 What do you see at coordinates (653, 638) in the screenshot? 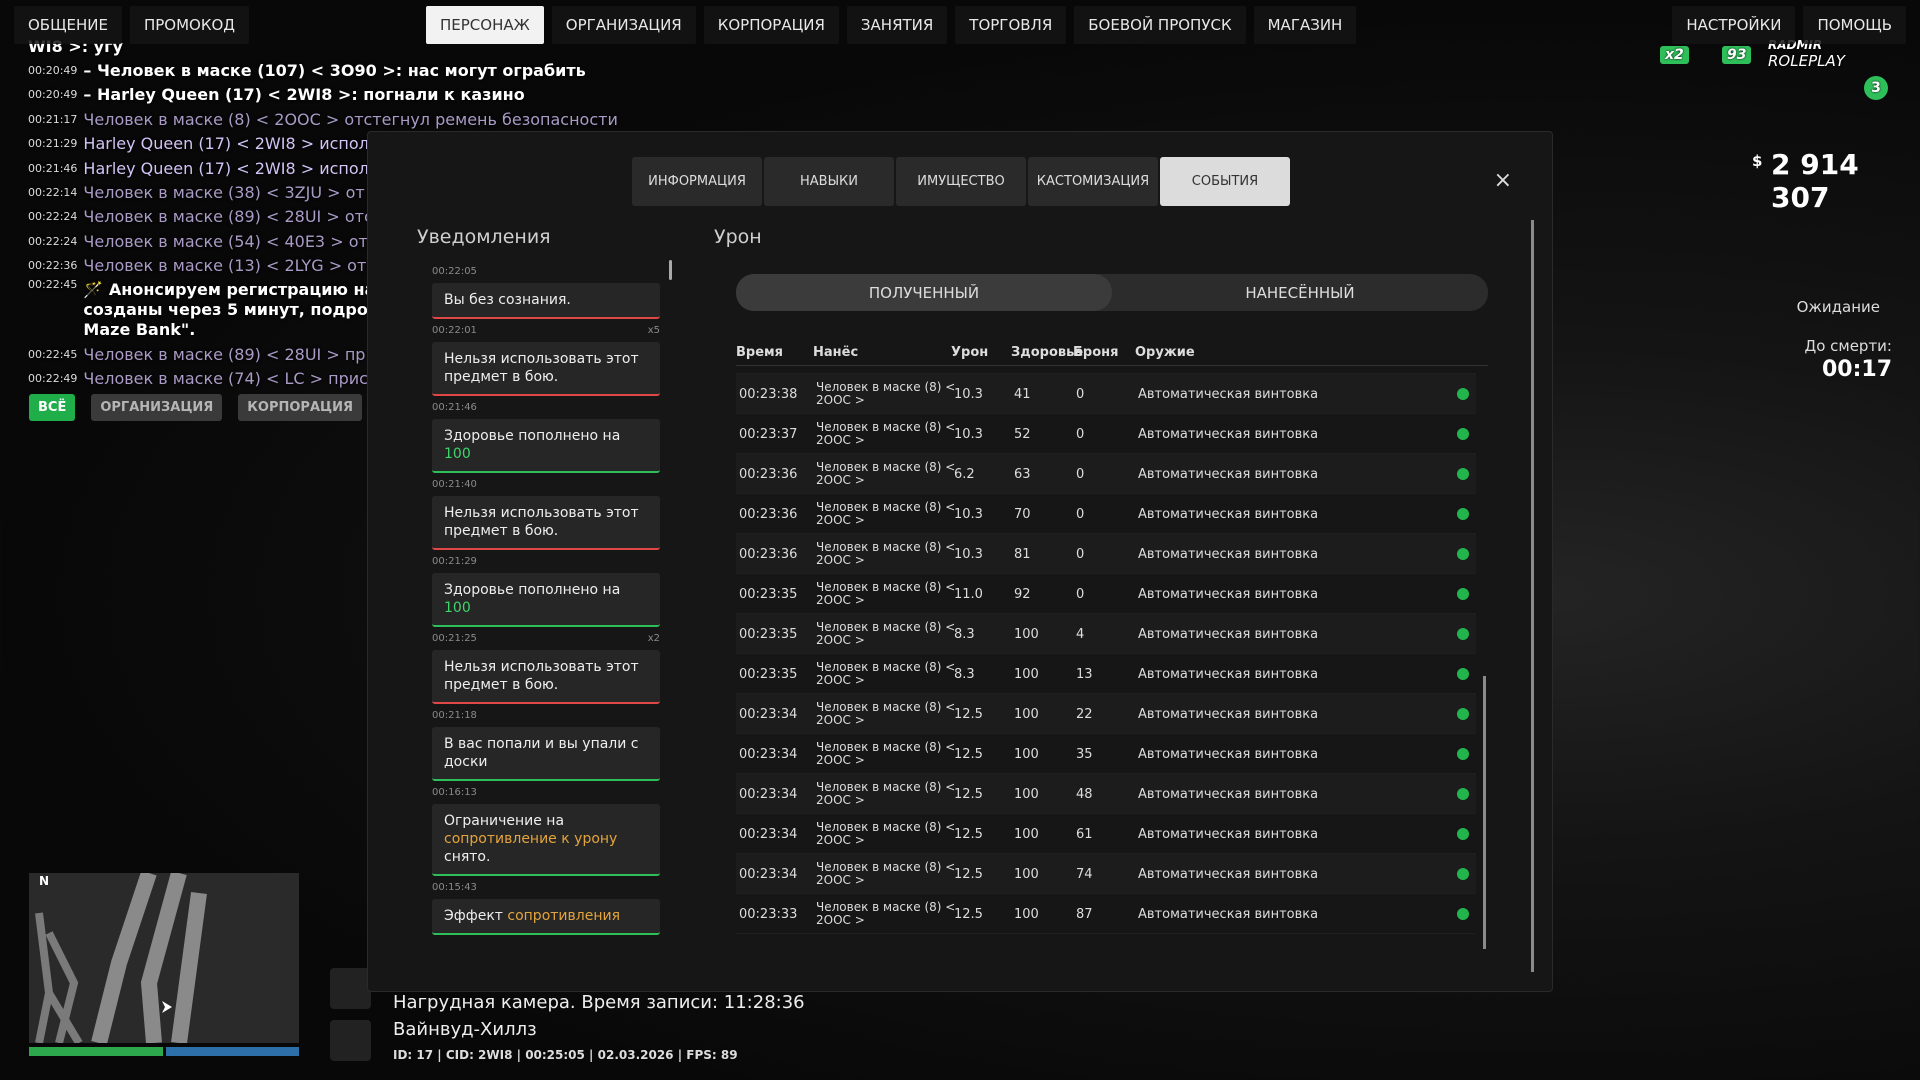
I see `notification-count: x2` at bounding box center [653, 638].